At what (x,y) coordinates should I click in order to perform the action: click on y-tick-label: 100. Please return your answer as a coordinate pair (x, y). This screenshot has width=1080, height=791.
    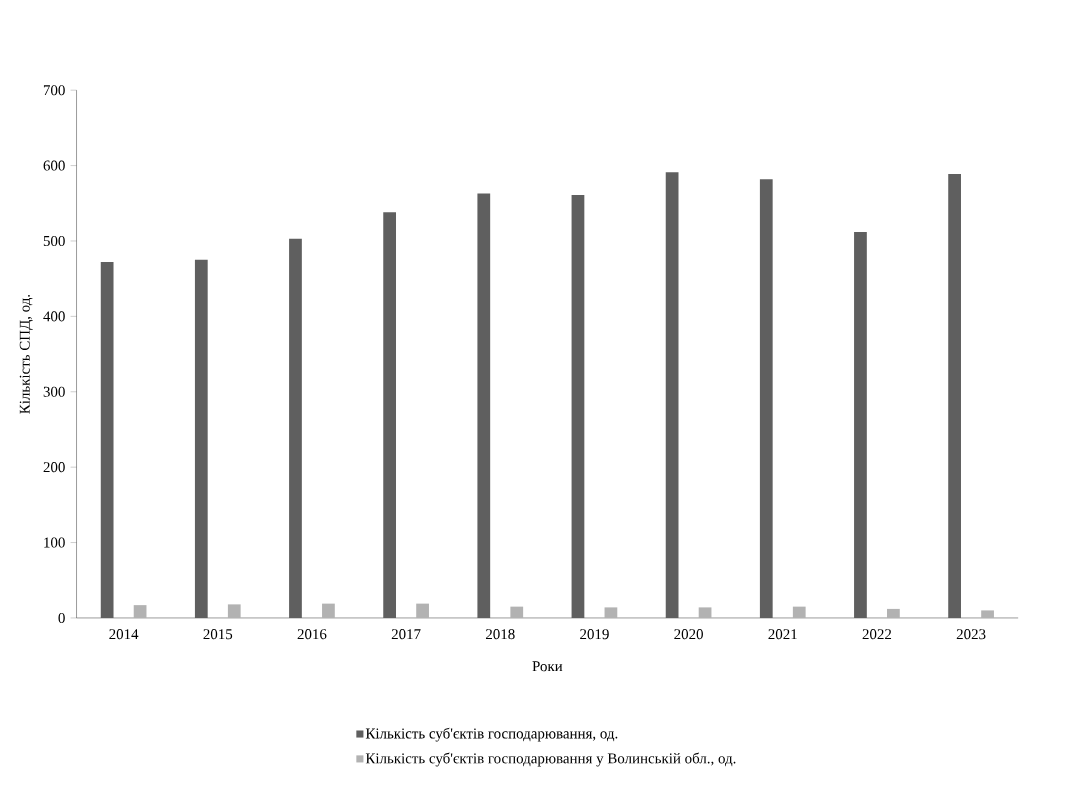
    Looking at the image, I should click on (54, 542).